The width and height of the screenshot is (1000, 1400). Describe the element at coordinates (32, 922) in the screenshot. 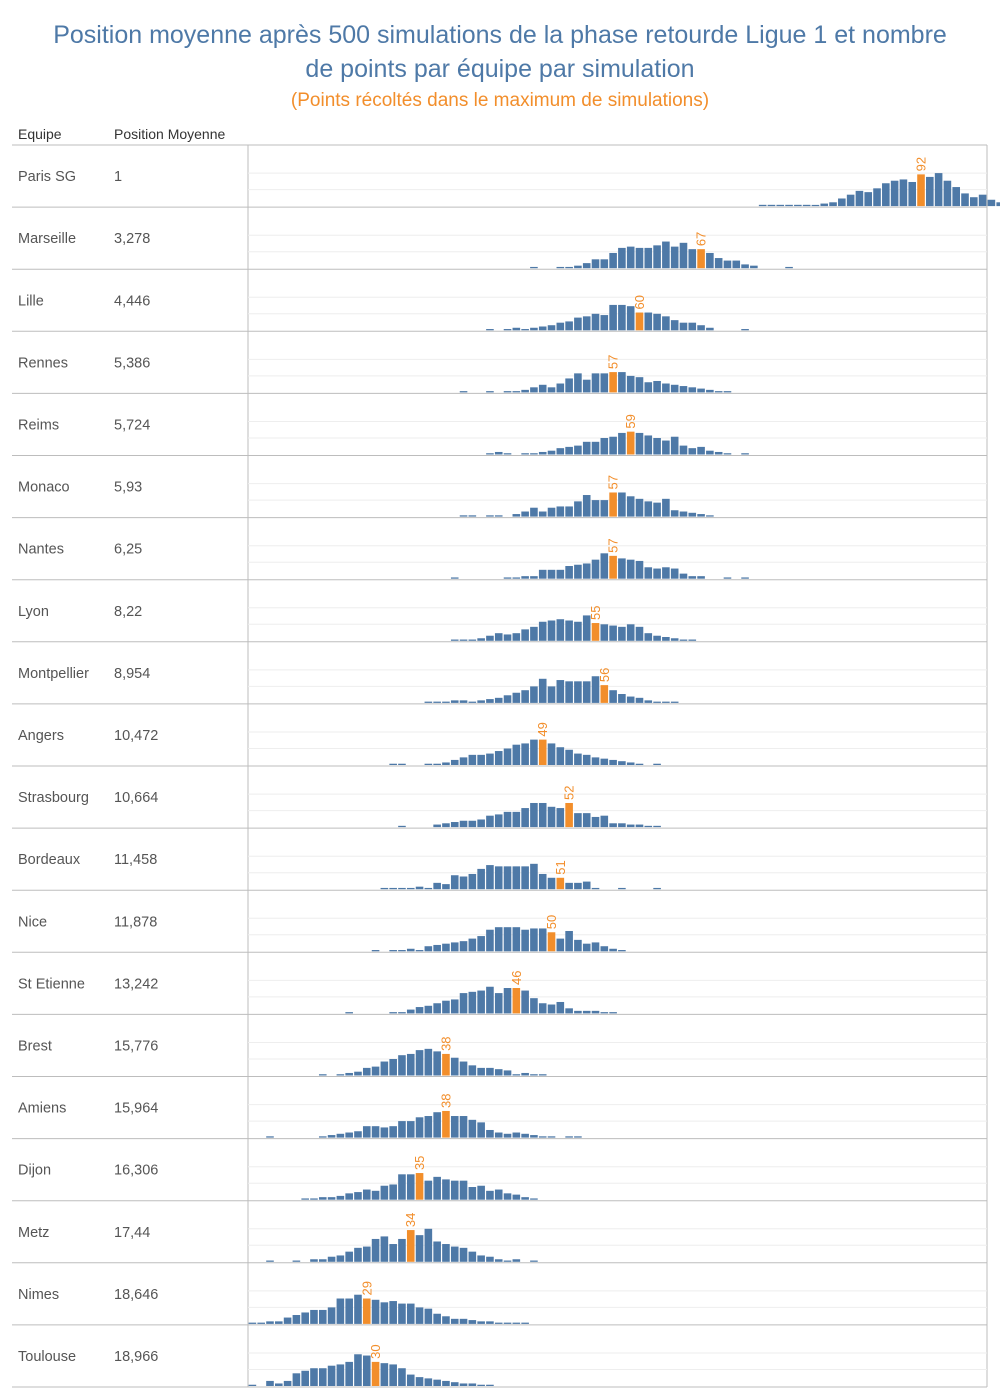

I see `team-name: Nice` at that location.